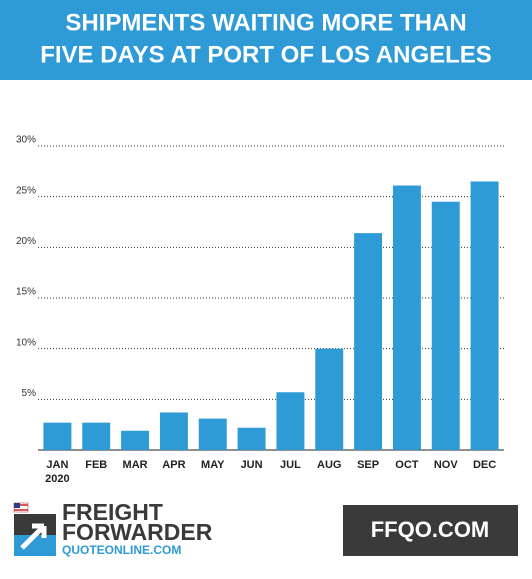  I want to click on x-tick-label: JUL, so click(290, 465).